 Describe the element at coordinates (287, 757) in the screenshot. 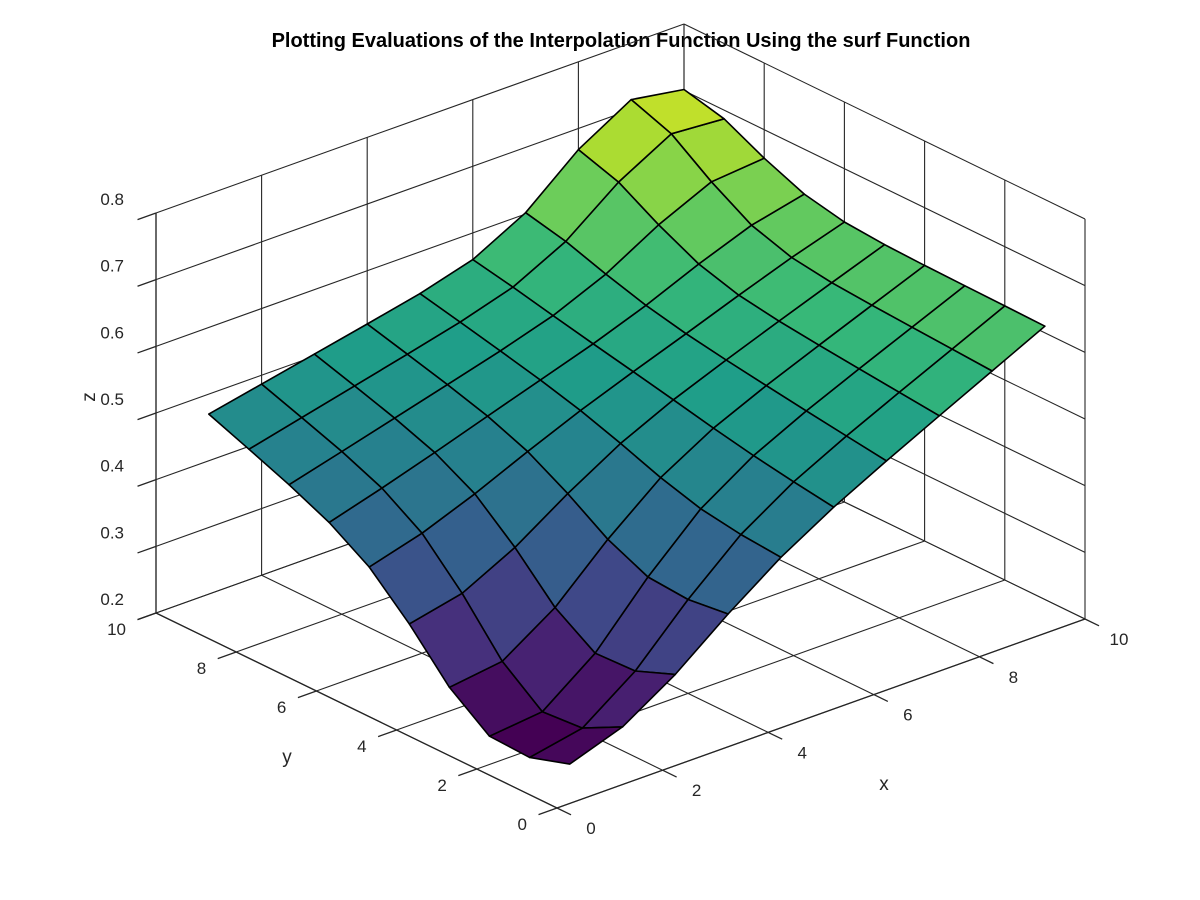

I see `y-axis-label: y` at that location.